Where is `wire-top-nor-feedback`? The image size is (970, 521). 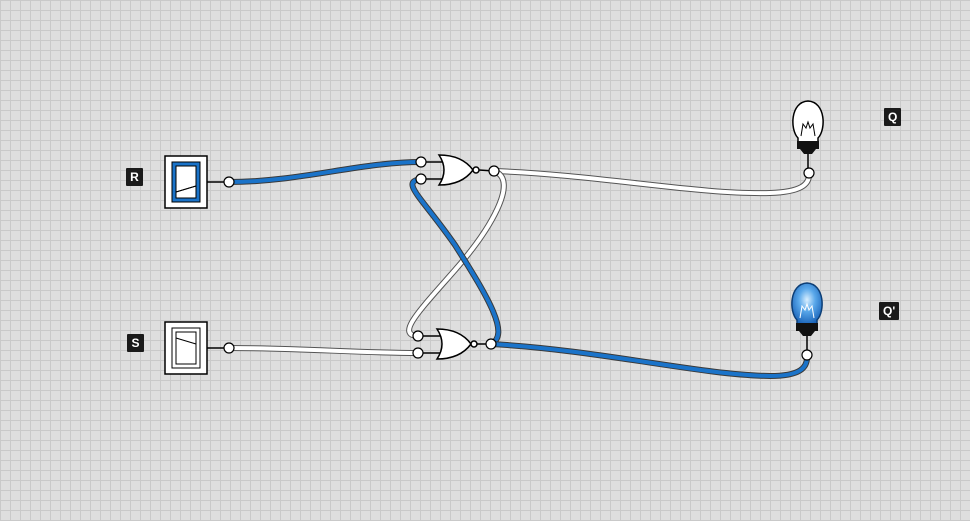 wire-top-nor-feedback is located at coordinates (456, 253).